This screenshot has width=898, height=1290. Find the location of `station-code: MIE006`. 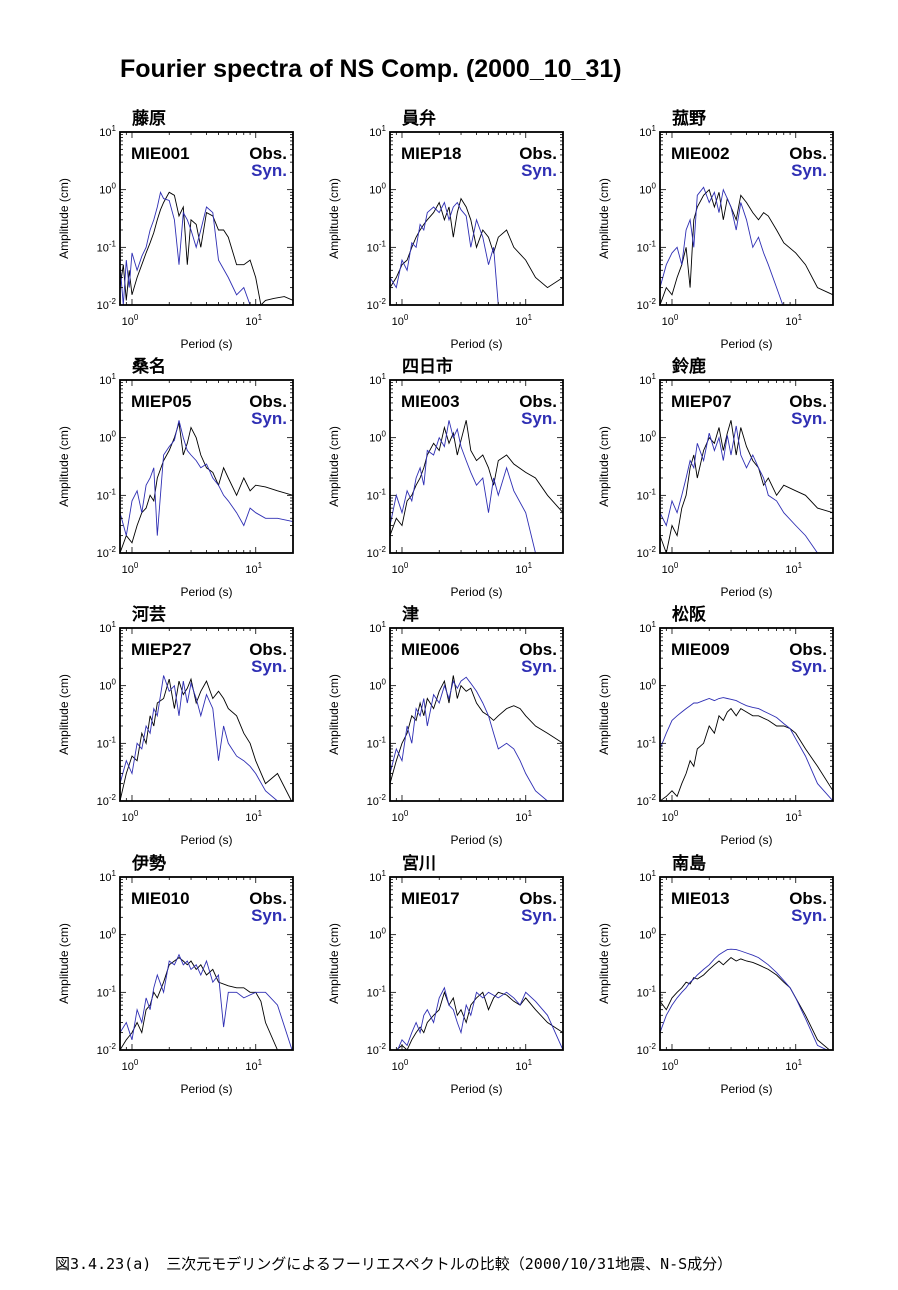

station-code: MIE006 is located at coordinates (430, 649).